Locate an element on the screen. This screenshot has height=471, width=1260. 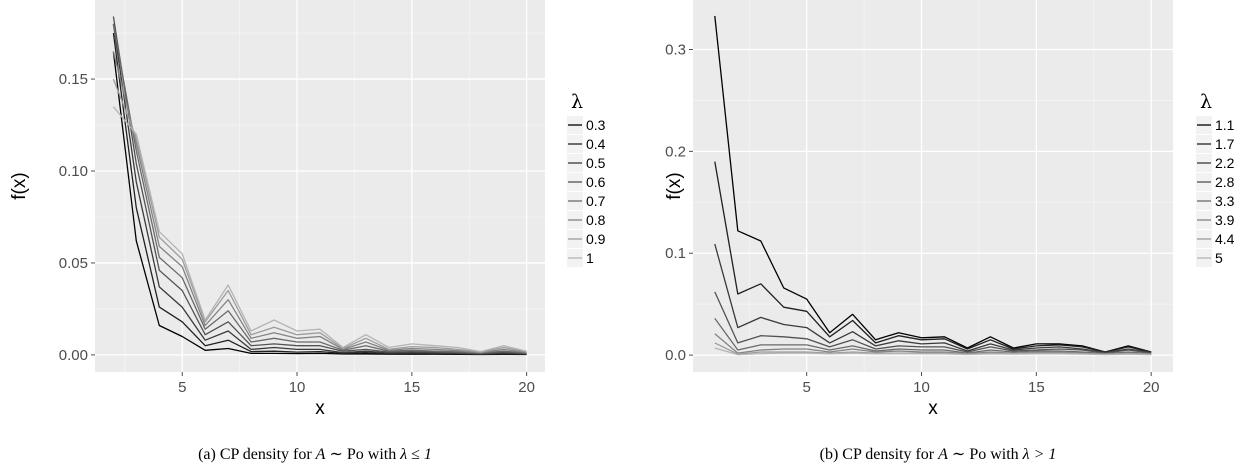
caption-math-b: λ ≤ 1 is located at coordinates (415, 454).